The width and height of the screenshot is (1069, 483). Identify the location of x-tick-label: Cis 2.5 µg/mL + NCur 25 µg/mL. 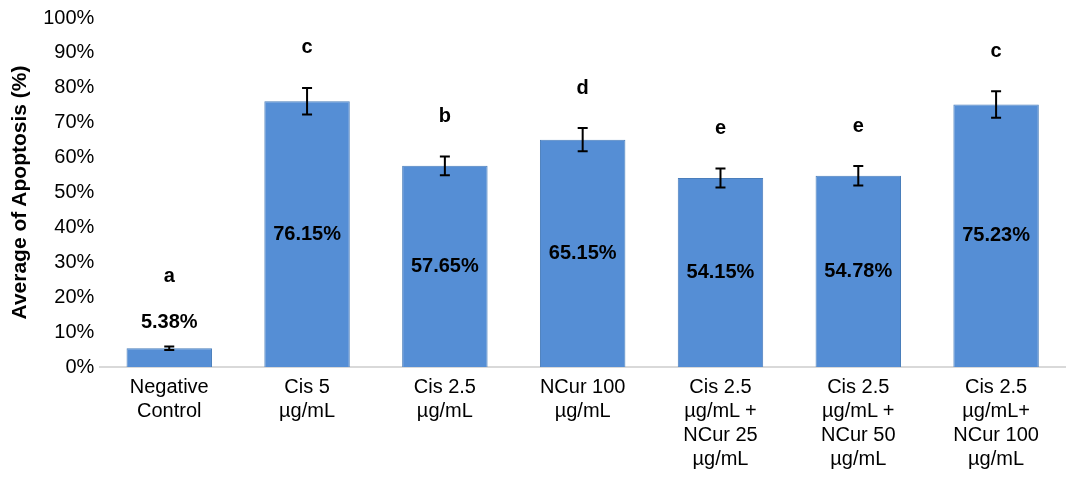
(720, 421).